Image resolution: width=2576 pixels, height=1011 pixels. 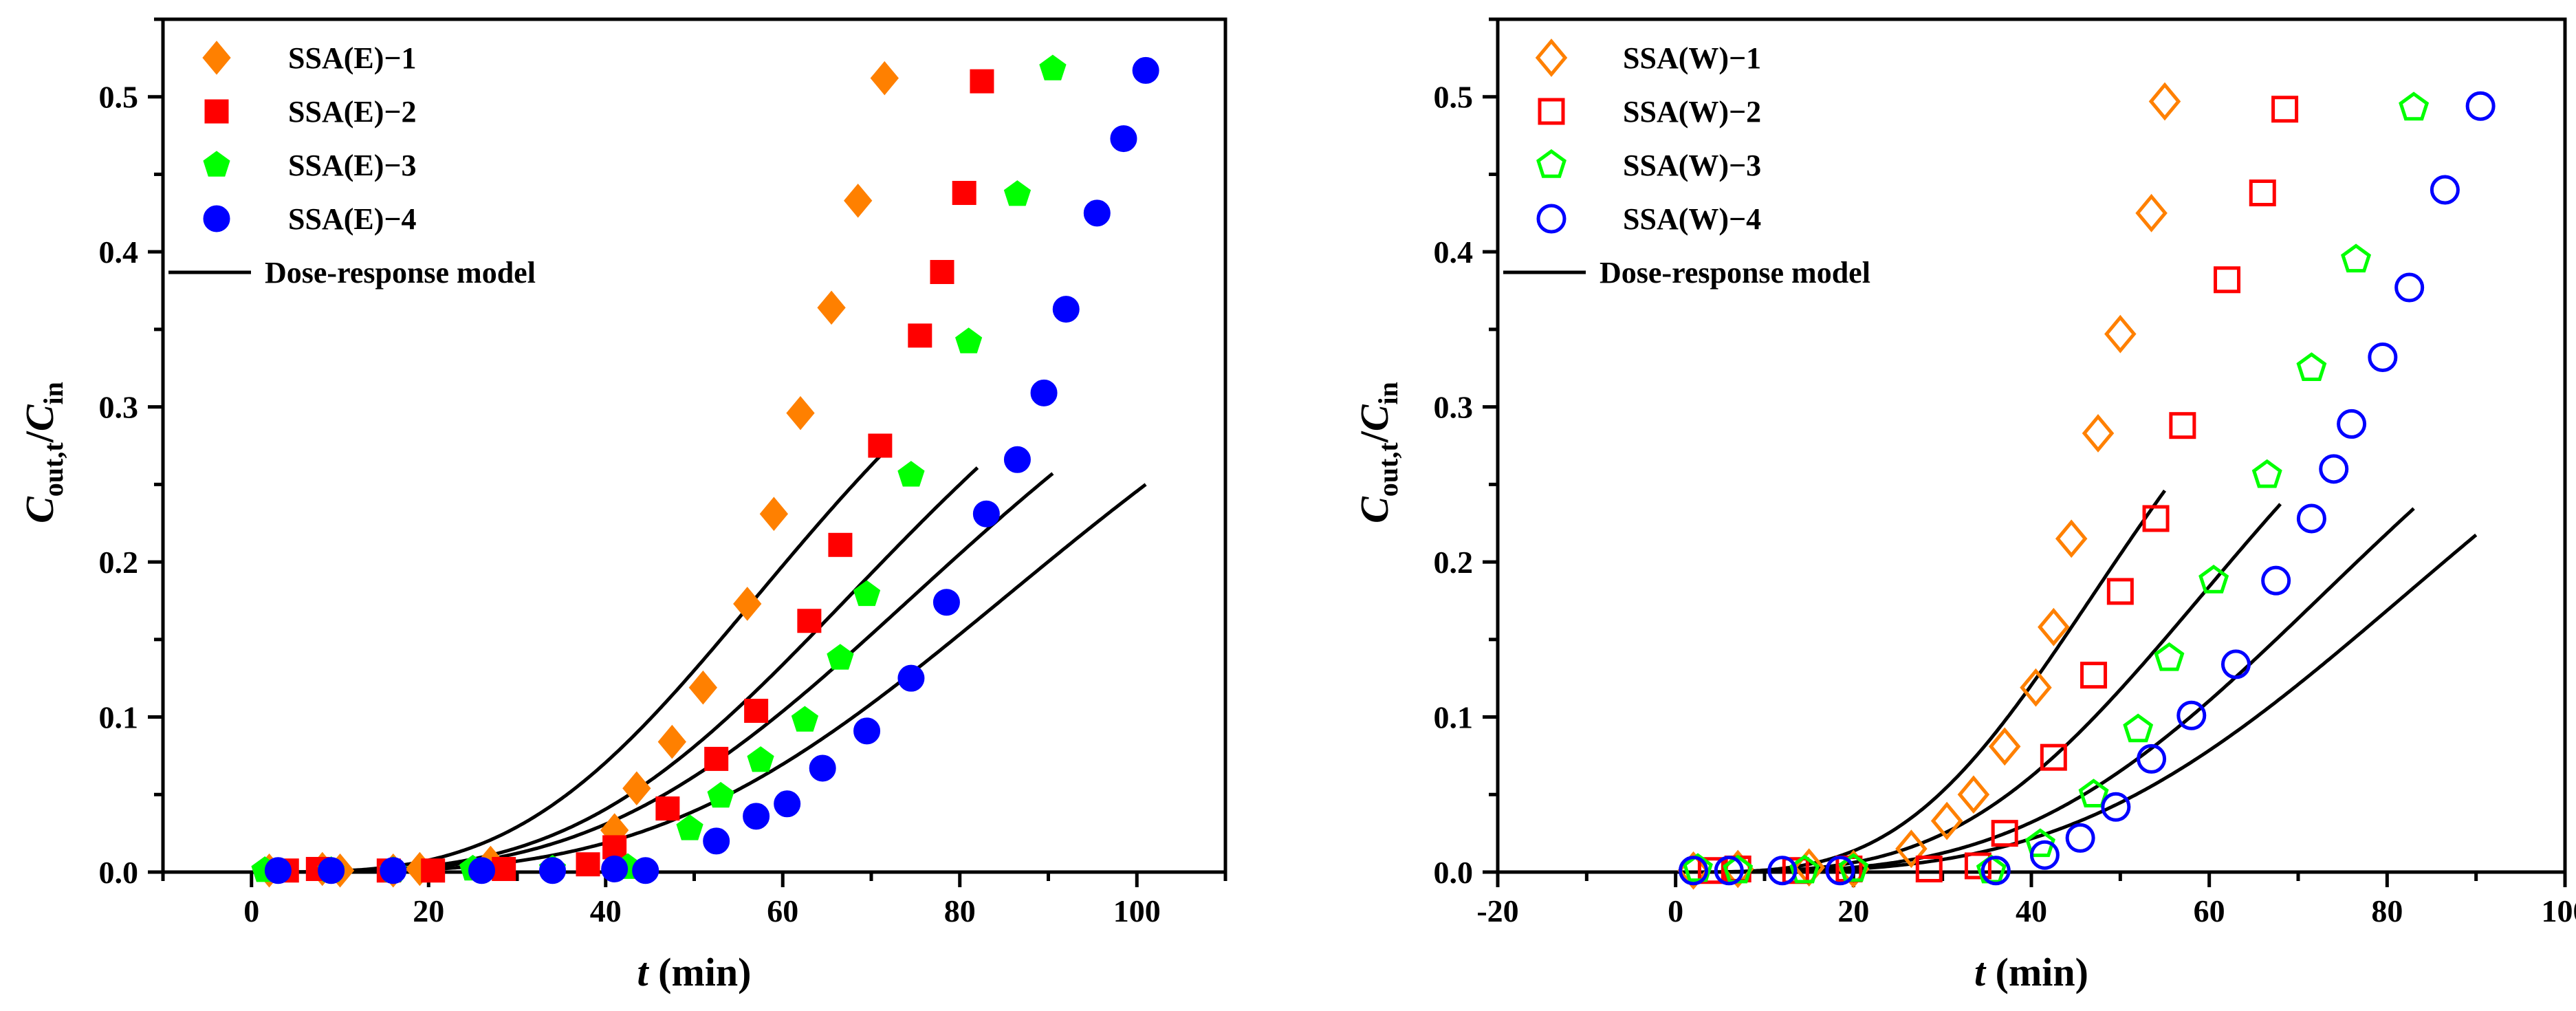 What do you see at coordinates (53, 393) in the screenshot?
I see `y-axis-title-ylabel_sub_2: in` at bounding box center [53, 393].